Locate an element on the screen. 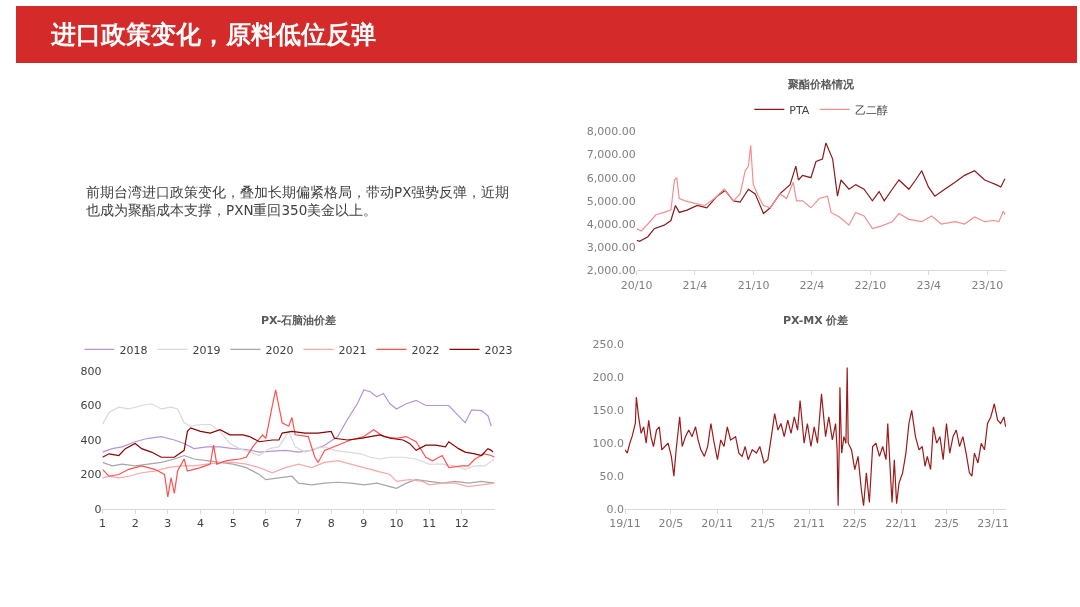 This screenshot has height=607, width=1080. y-tick-label: 0 is located at coordinates (98, 509).